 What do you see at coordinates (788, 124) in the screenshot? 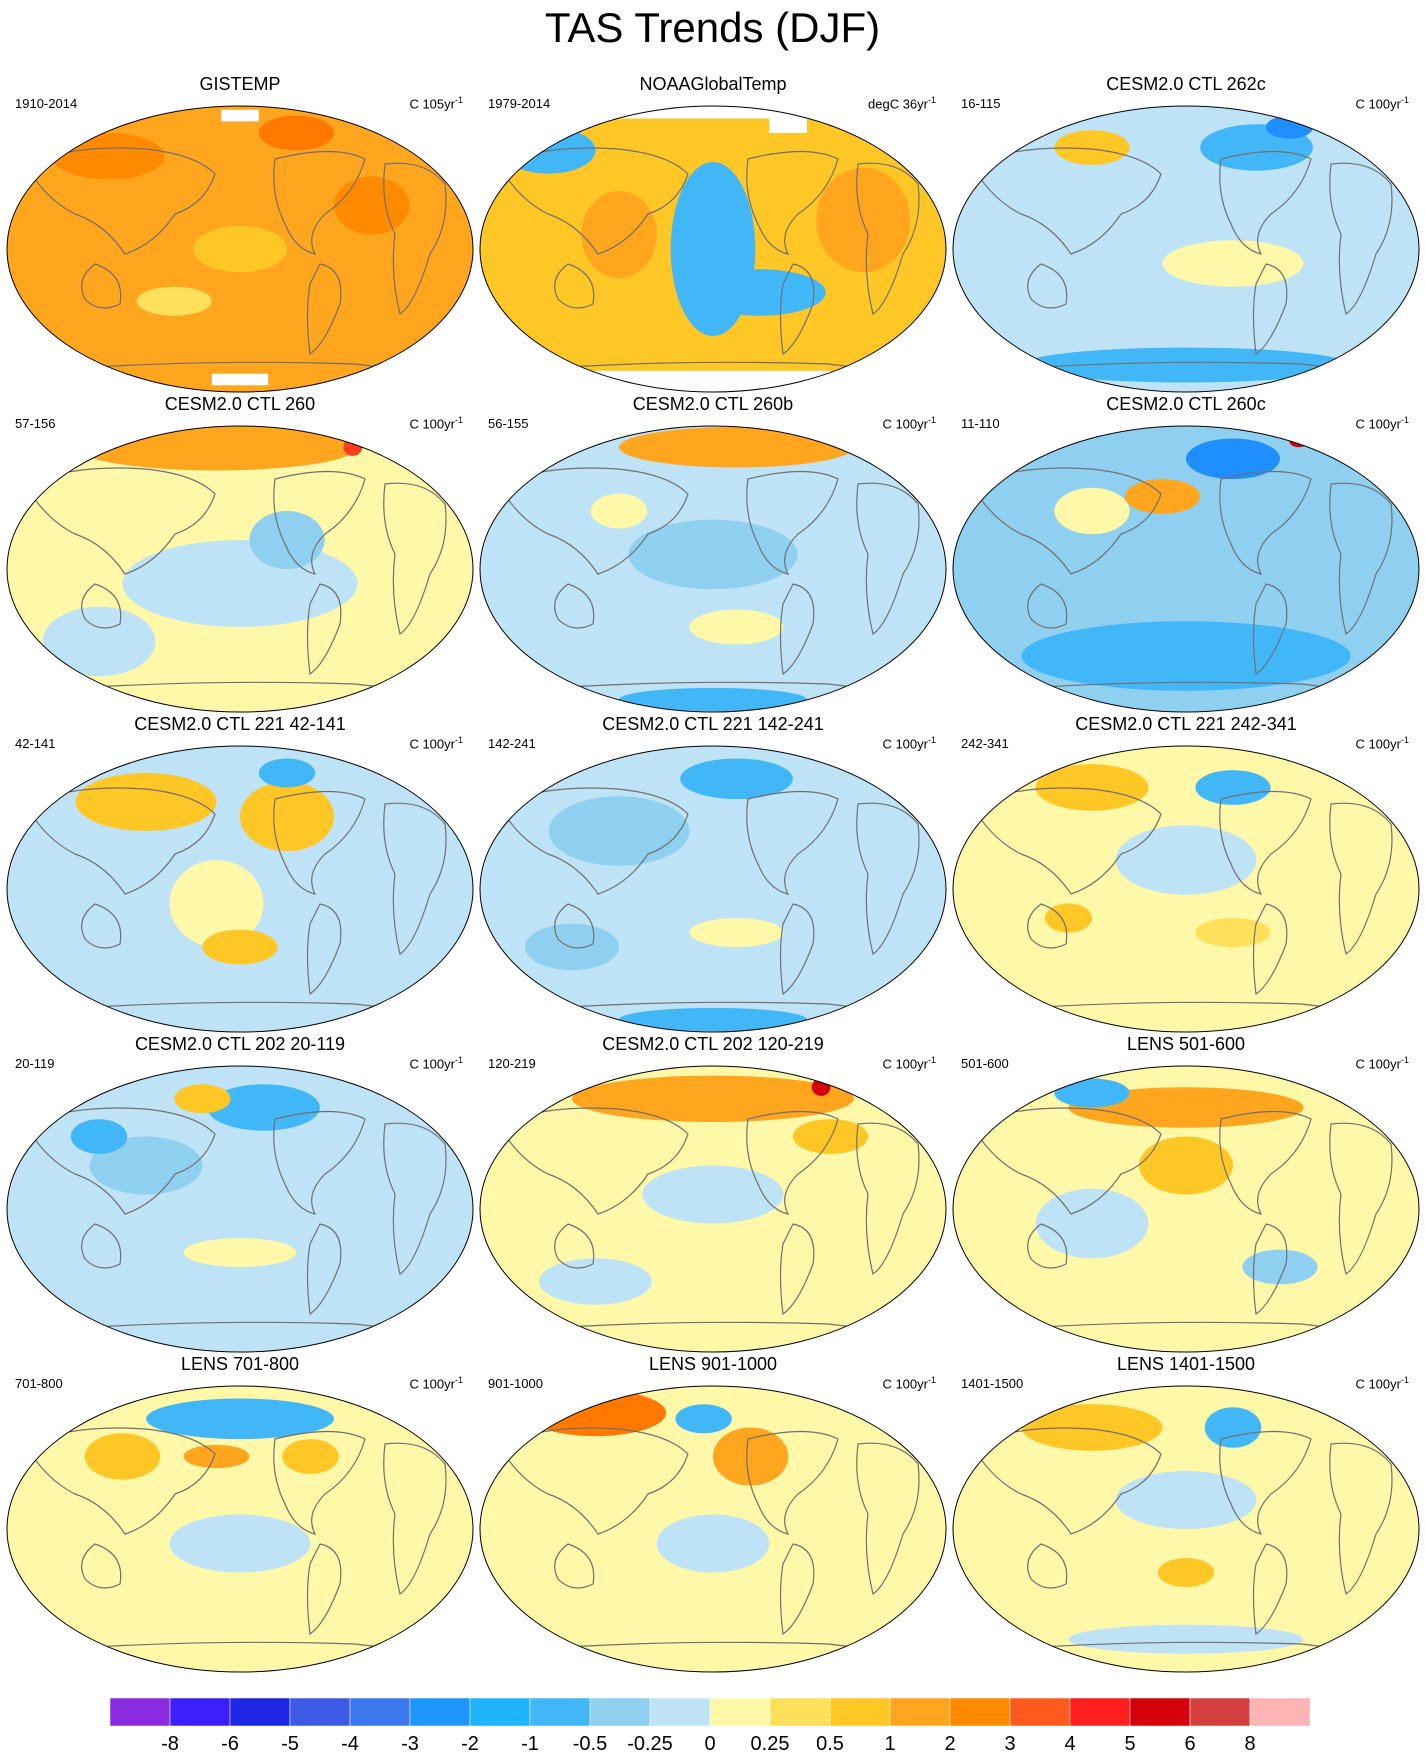
I see `missing-data-region` at bounding box center [788, 124].